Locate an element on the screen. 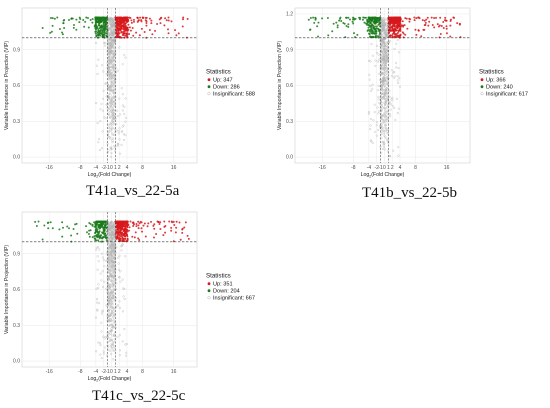 This screenshot has width=550, height=408. x-tick-label: -16 is located at coordinates (322, 168).